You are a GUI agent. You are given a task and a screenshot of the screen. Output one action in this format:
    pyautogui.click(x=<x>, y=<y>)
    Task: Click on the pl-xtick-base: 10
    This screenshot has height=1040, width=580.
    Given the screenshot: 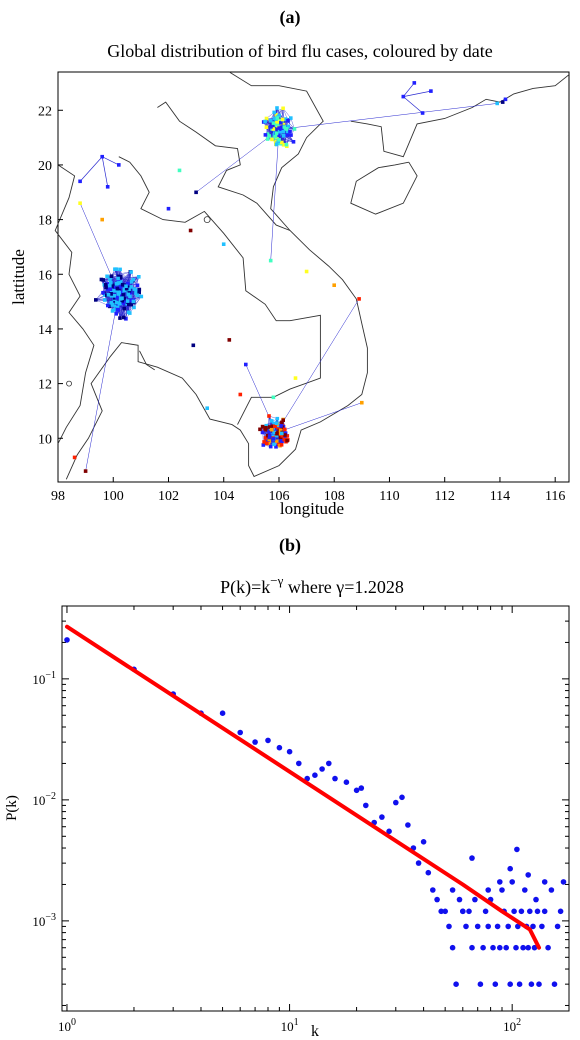 What is the action you would take?
    pyautogui.click(x=509, y=1026)
    